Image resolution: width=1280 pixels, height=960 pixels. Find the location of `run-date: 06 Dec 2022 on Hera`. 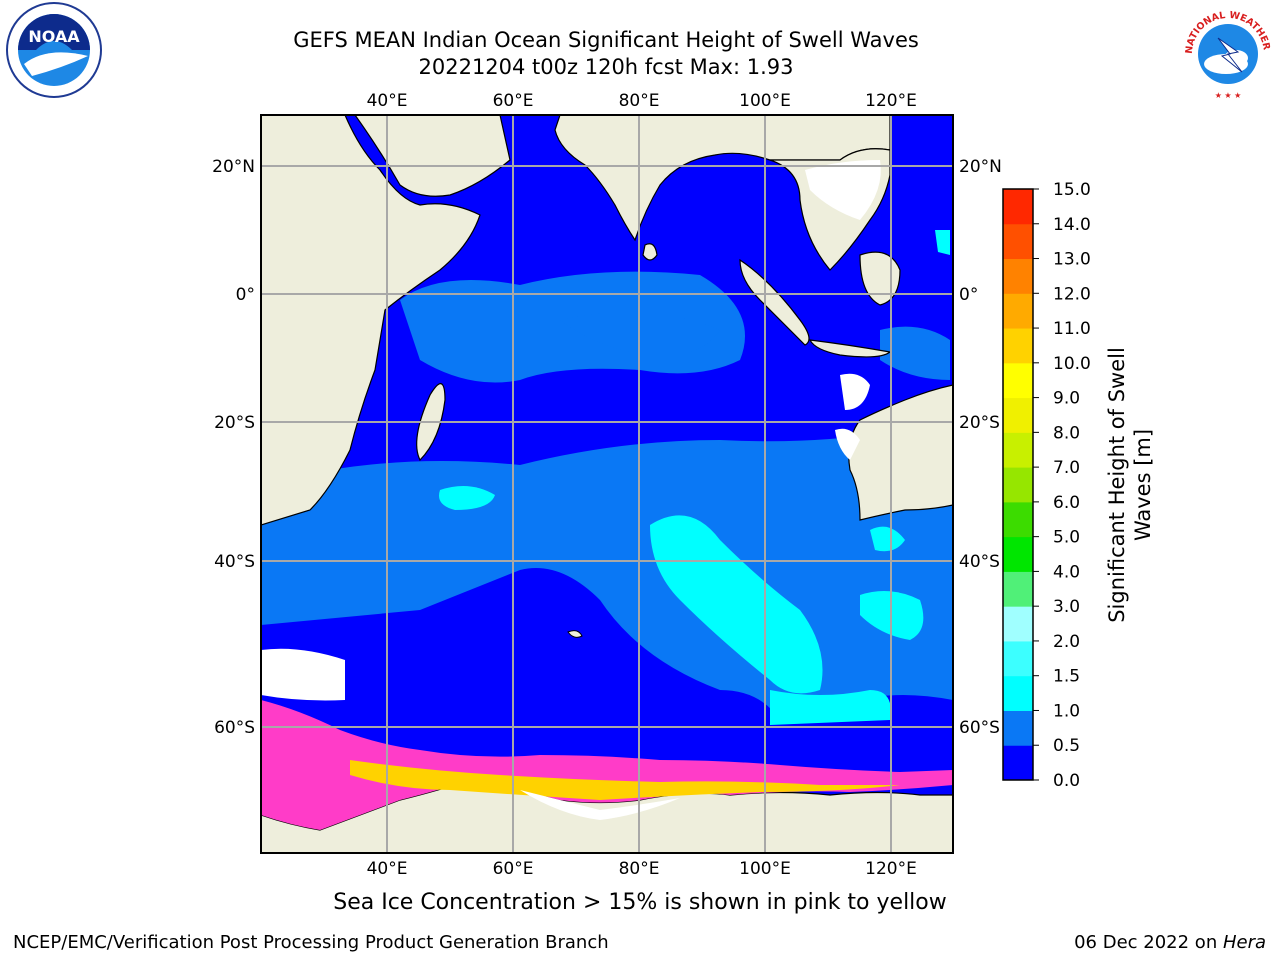

run-date: 06 Dec 2022 on Hera is located at coordinates (1170, 942).